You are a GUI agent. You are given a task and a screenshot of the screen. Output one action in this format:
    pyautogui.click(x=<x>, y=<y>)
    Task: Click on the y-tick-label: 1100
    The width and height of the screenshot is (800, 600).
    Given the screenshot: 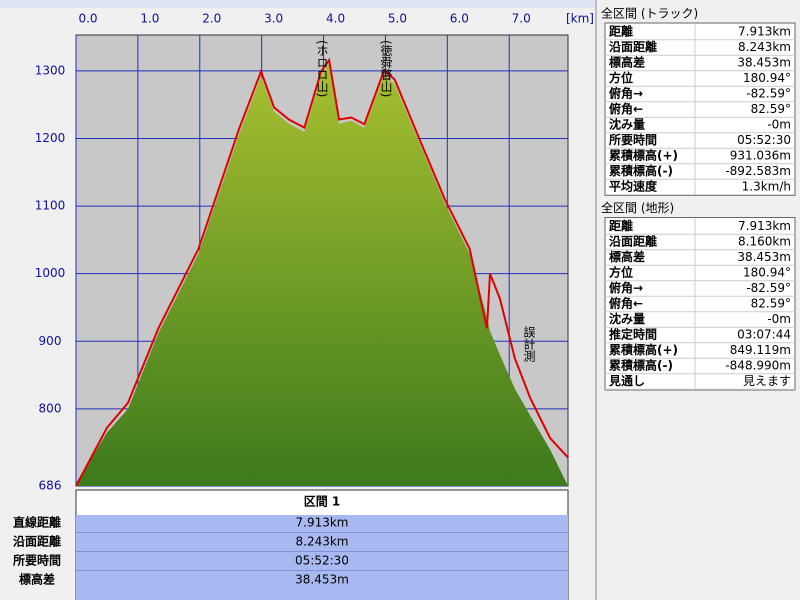 What is the action you would take?
    pyautogui.click(x=50, y=206)
    